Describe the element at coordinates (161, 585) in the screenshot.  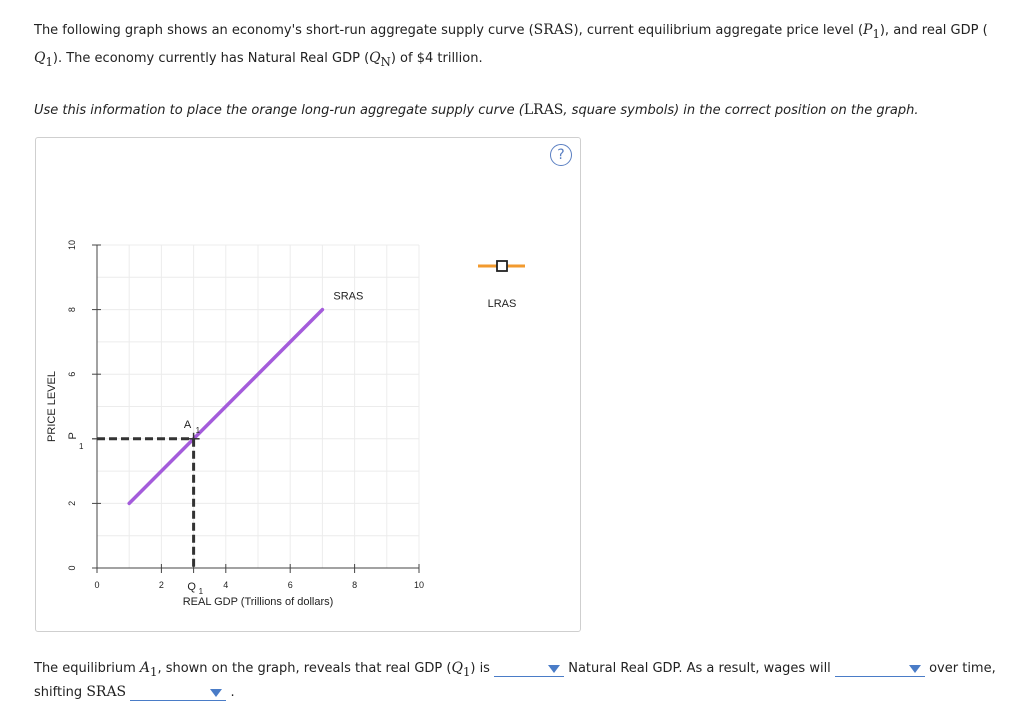
I see `x-tick-label: 2` at that location.